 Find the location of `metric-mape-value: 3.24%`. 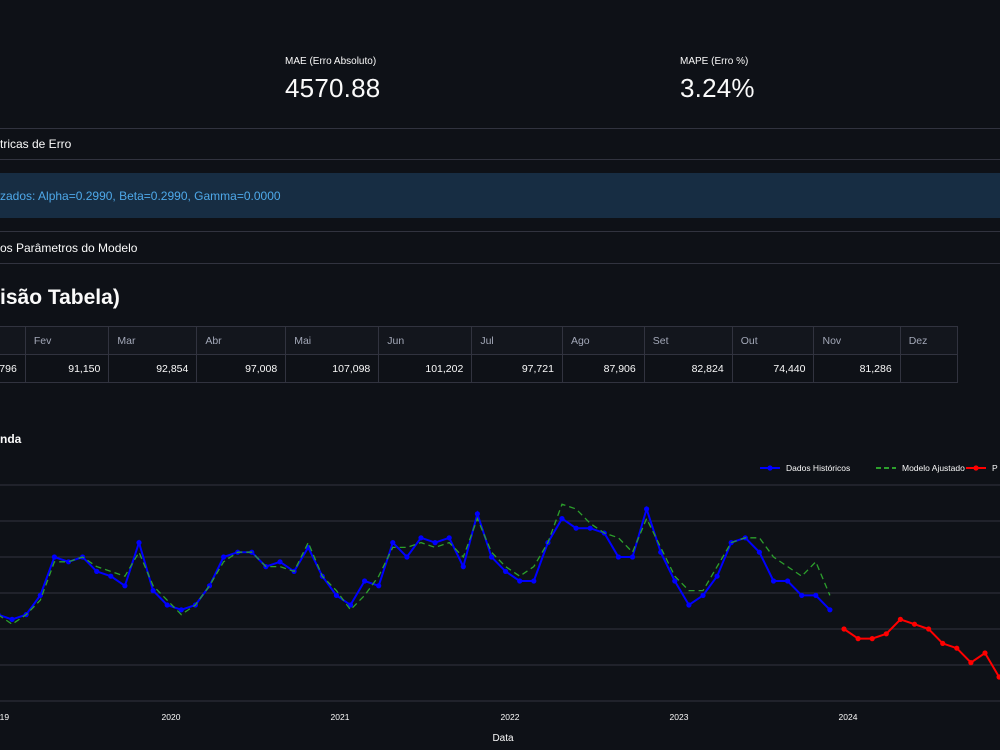

metric-mape-value: 3.24% is located at coordinates (717, 88).